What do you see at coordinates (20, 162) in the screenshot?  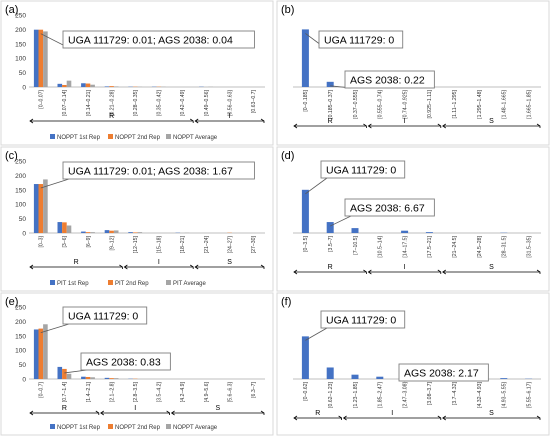 I see `y-tick-label: 250` at bounding box center [20, 162].